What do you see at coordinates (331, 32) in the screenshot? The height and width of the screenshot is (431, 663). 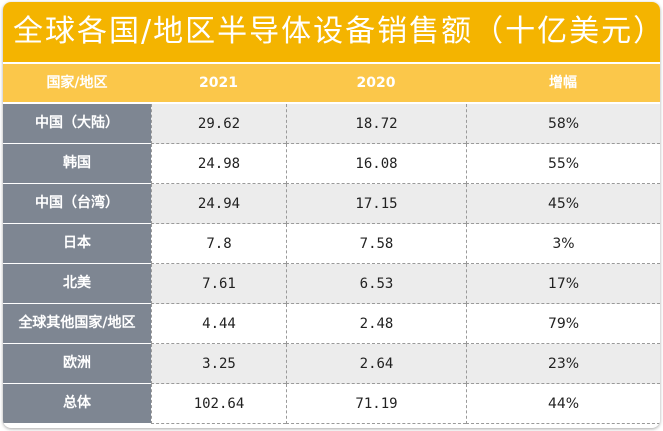 I see `table-title: 全球各国/地区半导体设备销售额（十亿美元）` at bounding box center [331, 32].